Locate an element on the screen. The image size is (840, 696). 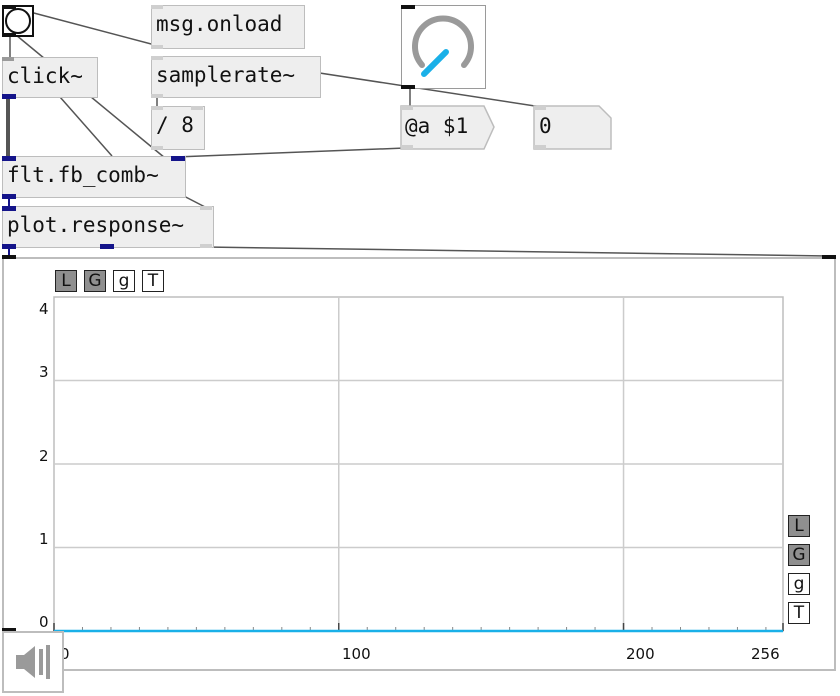
toggle-subgrid-x: g is located at coordinates (124, 281).